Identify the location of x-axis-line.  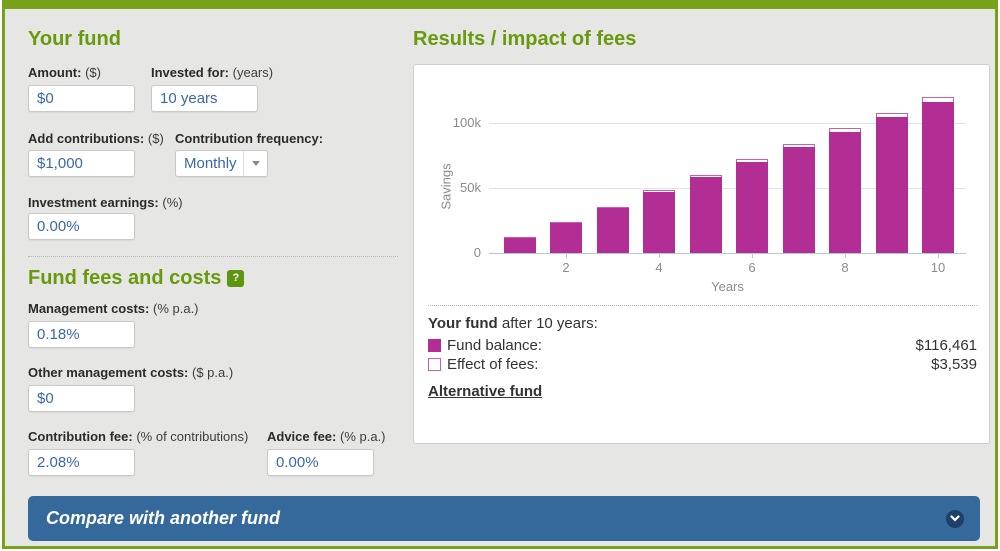
(727, 253).